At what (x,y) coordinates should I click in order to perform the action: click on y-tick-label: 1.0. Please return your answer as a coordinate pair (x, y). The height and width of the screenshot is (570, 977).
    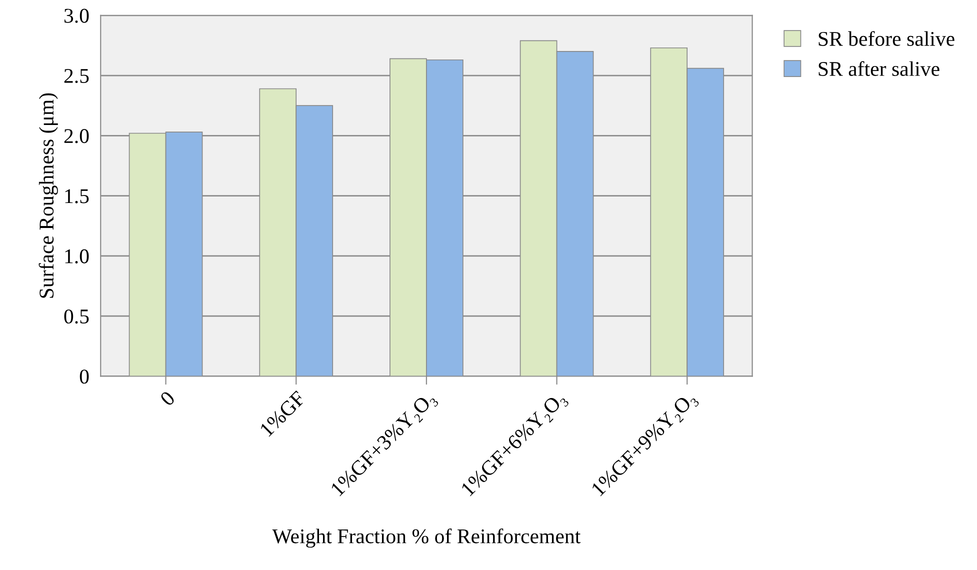
    Looking at the image, I should click on (77, 256).